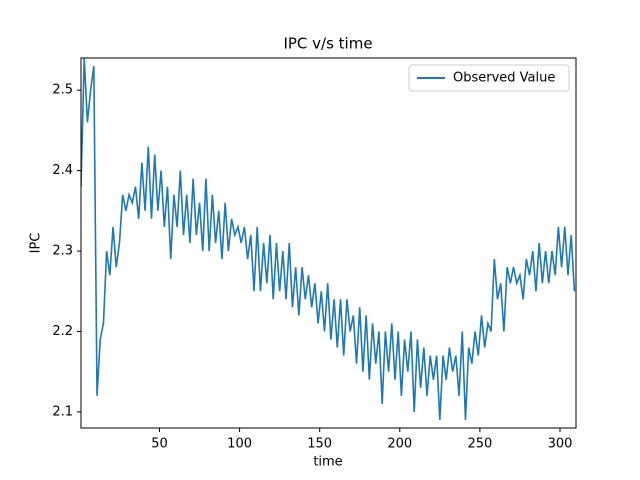 This screenshot has width=640, height=480. I want to click on y-tick-label: 2.3, so click(62, 251).